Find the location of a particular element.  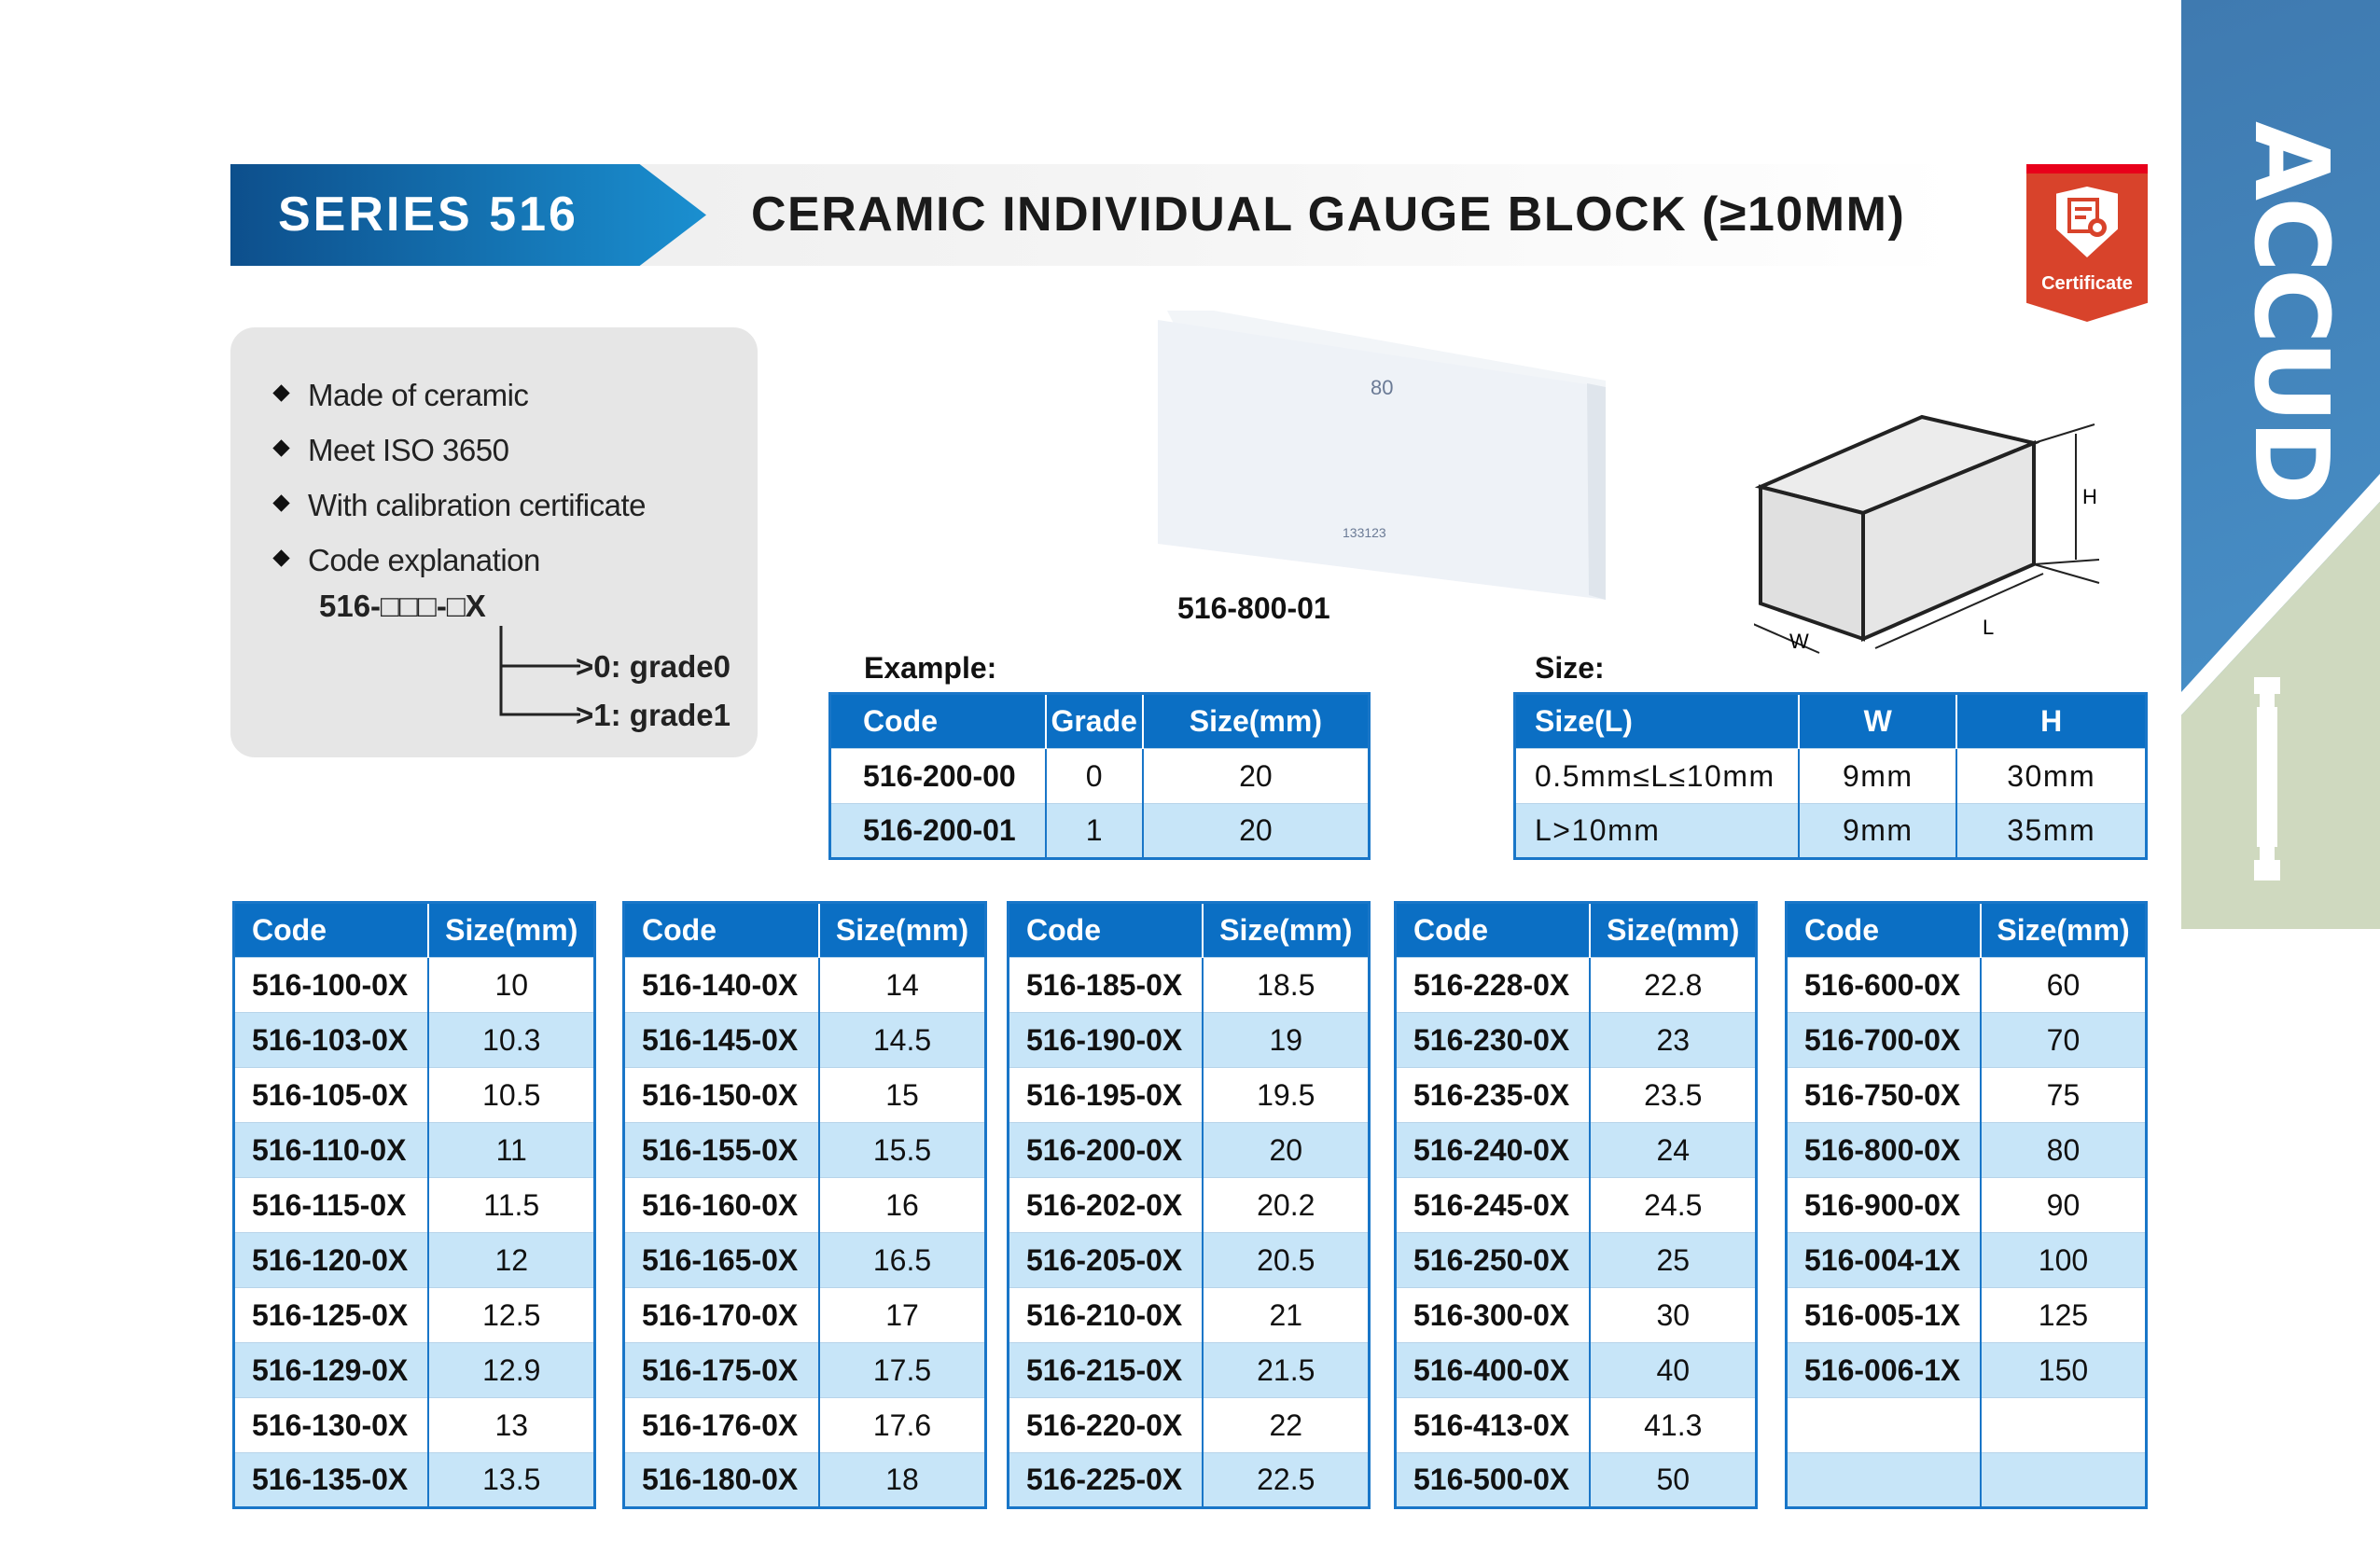

table-cell: 30mm is located at coordinates (2051, 776).